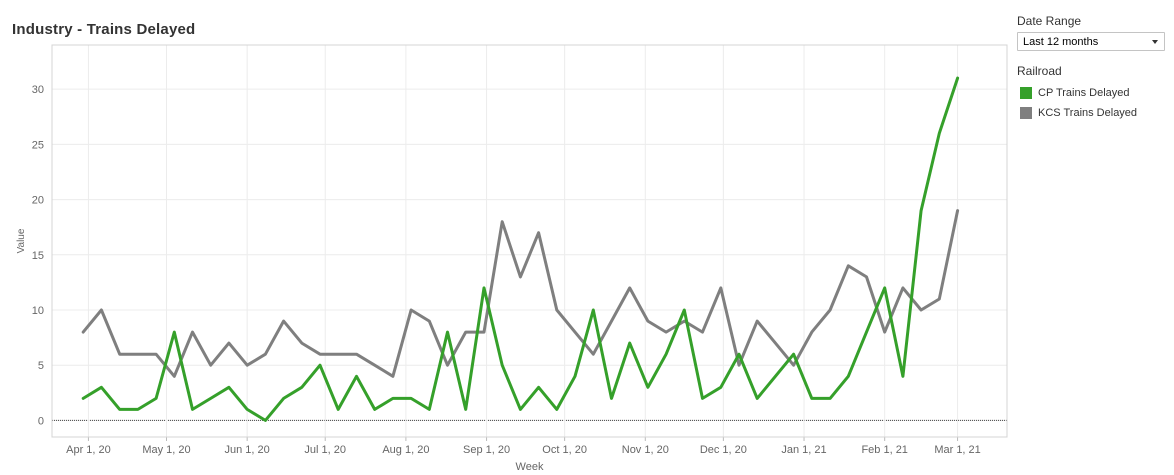  Describe the element at coordinates (486, 450) in the screenshot. I see `x-tick-label: Sep 1, 20` at that location.